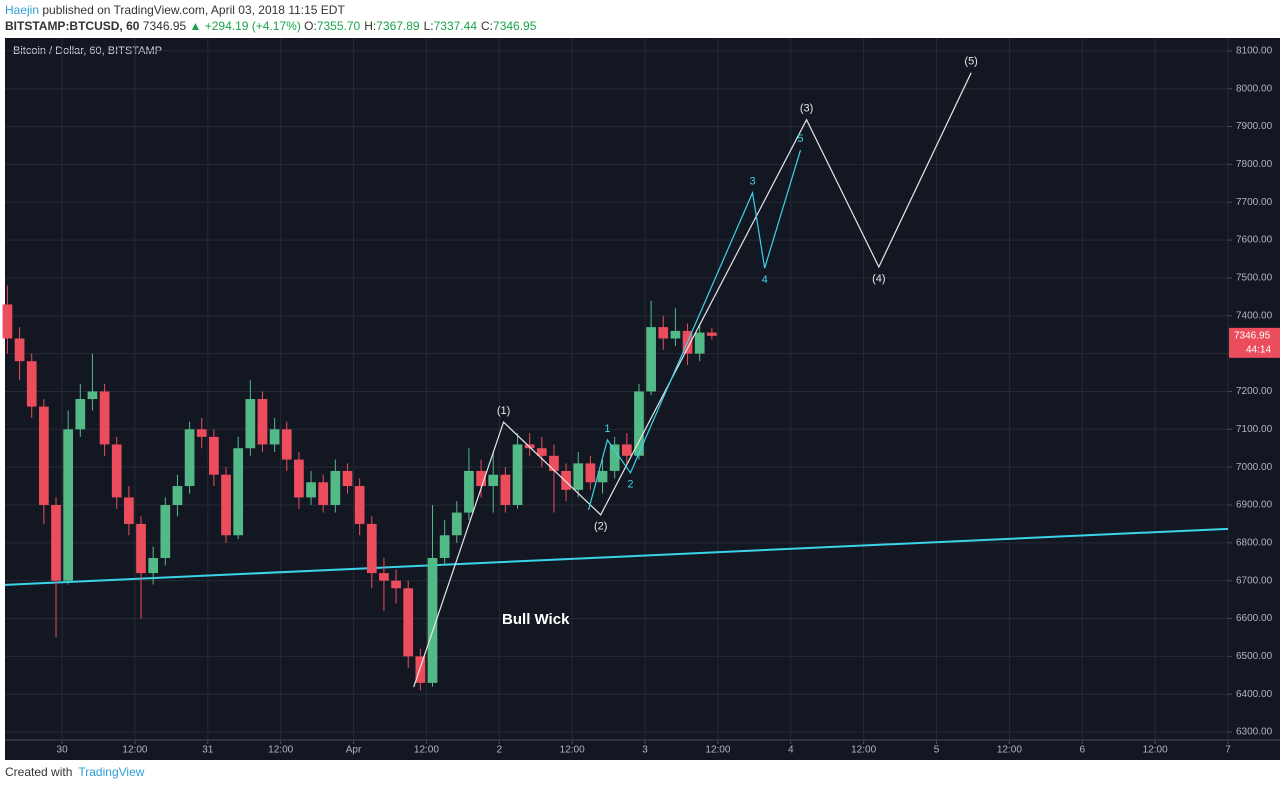  I want to click on author: Haejin, so click(22, 10).